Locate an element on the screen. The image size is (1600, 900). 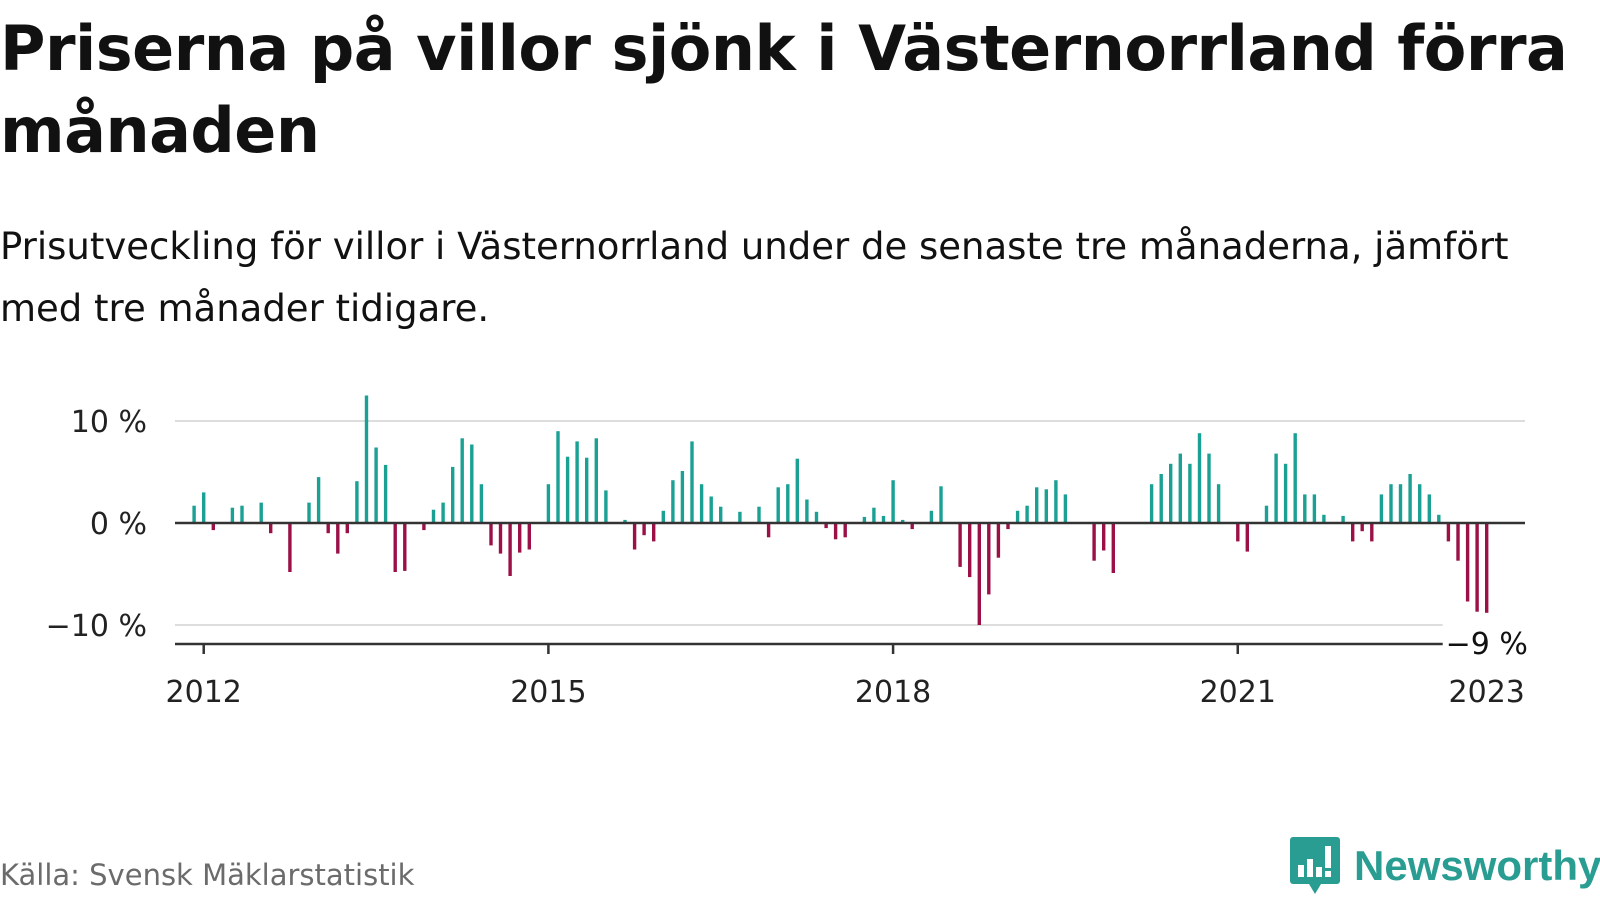
y-tick-label: −10 % is located at coordinates (96, 626).